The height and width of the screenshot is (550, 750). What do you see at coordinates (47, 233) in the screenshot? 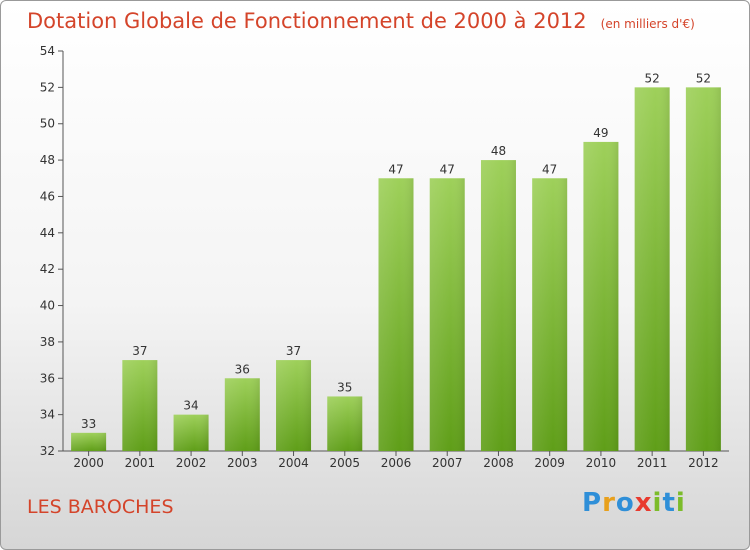
I see `y-tick-label: 44` at bounding box center [47, 233].